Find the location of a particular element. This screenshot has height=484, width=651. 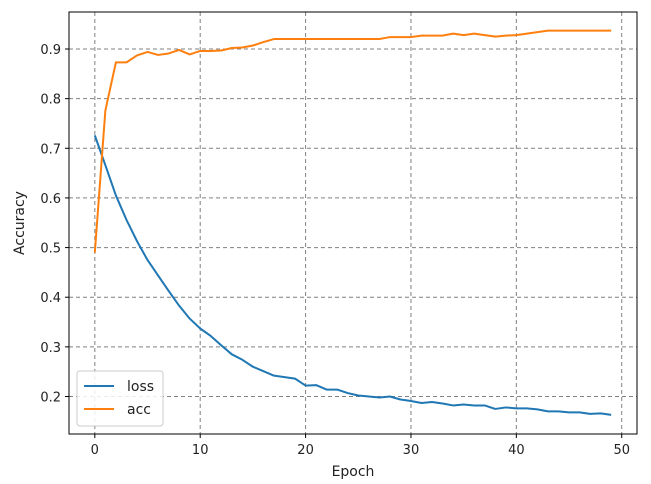

x-tick-label: 40 is located at coordinates (516, 450).